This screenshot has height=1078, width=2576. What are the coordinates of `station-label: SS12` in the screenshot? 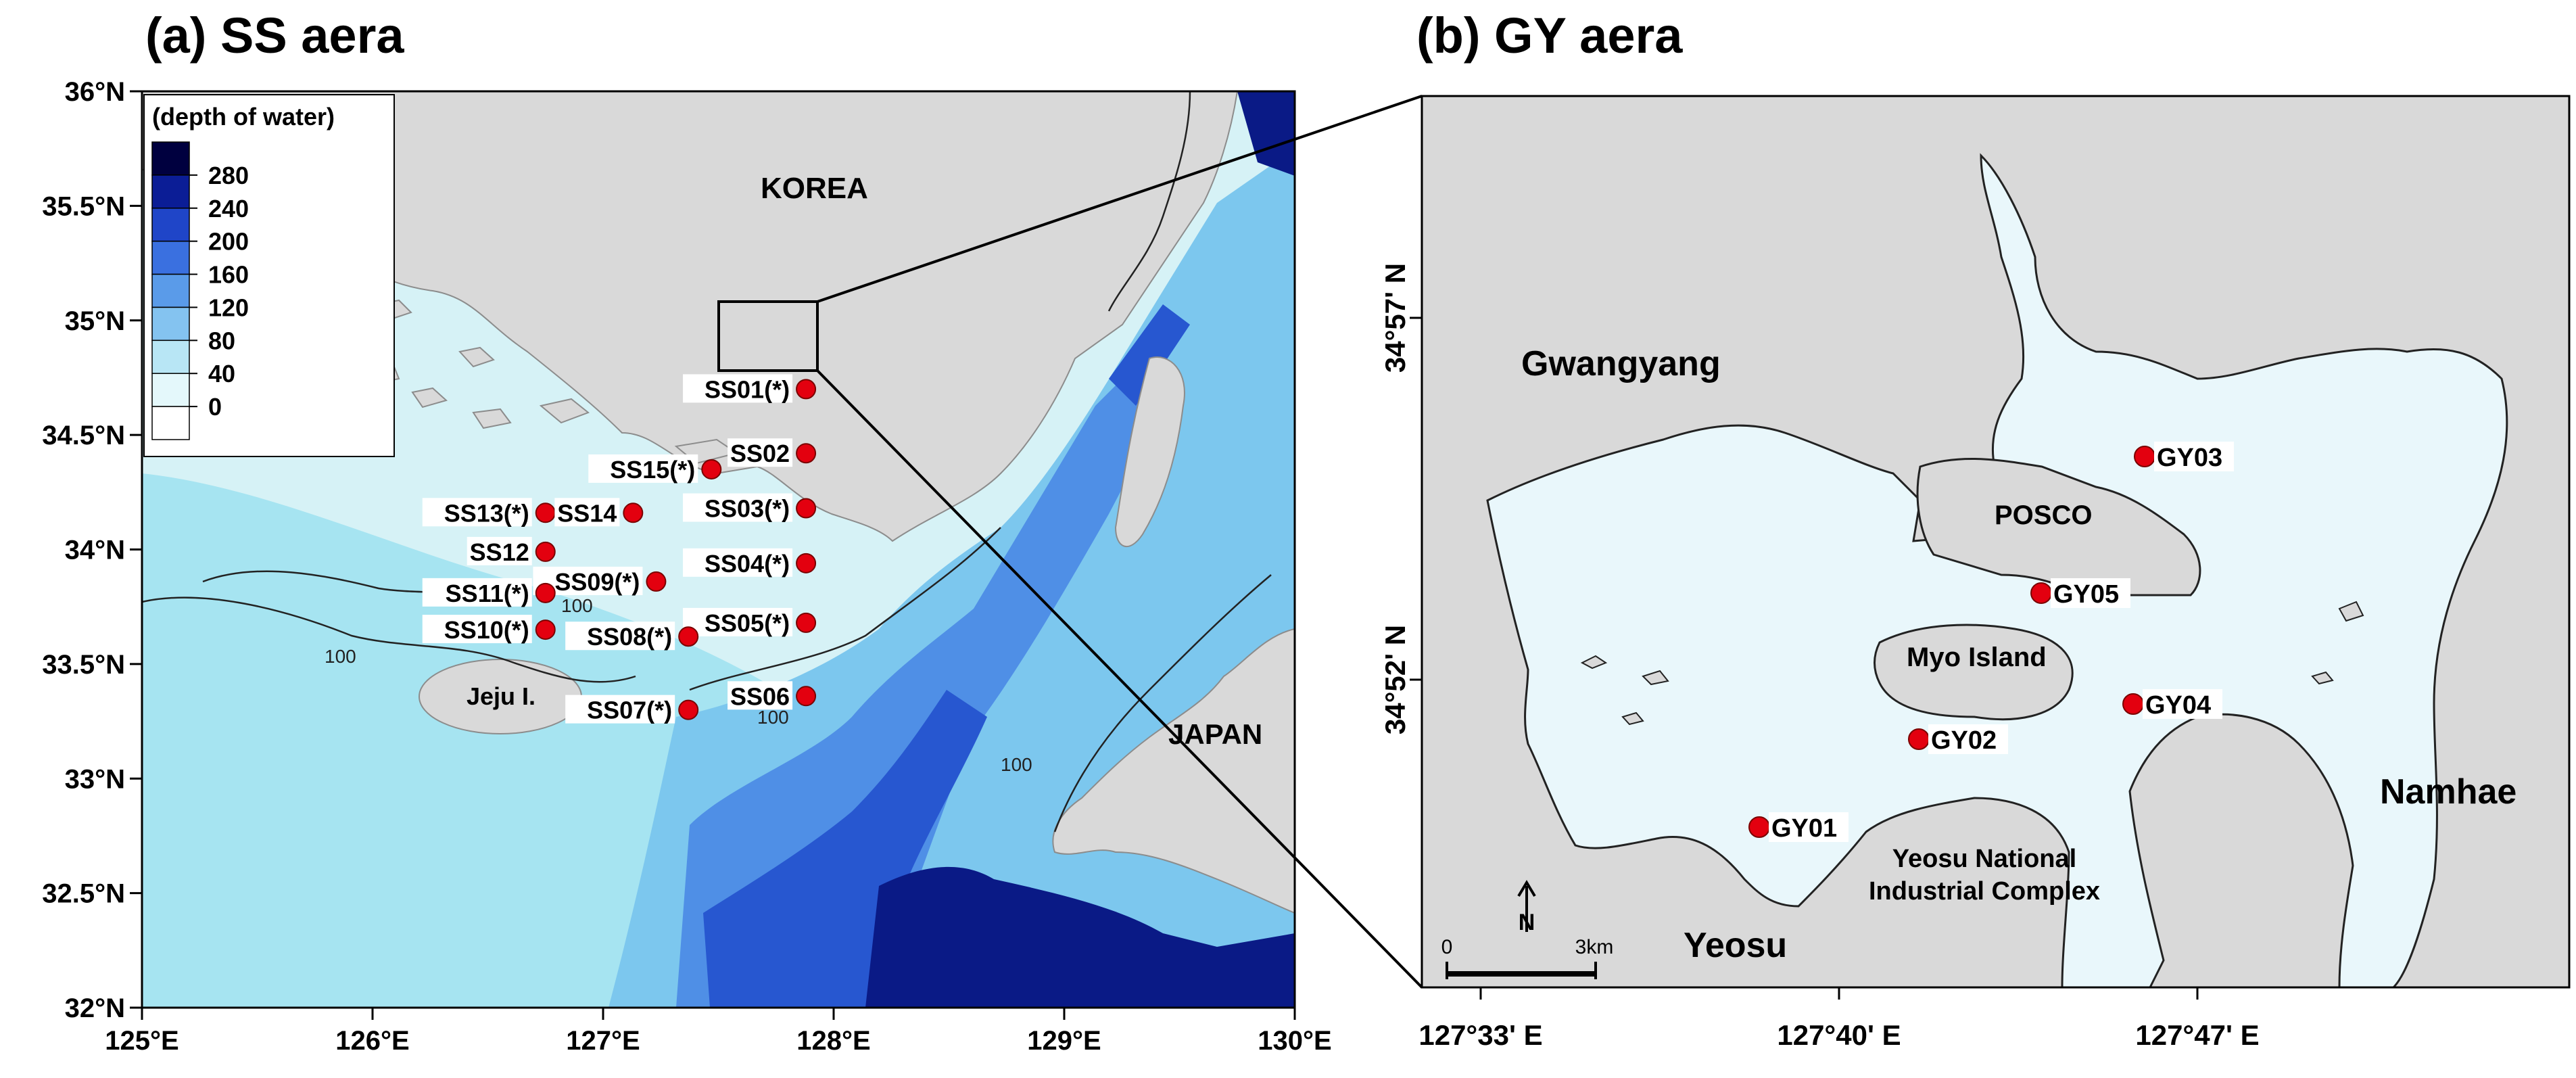 It's located at (499, 552).